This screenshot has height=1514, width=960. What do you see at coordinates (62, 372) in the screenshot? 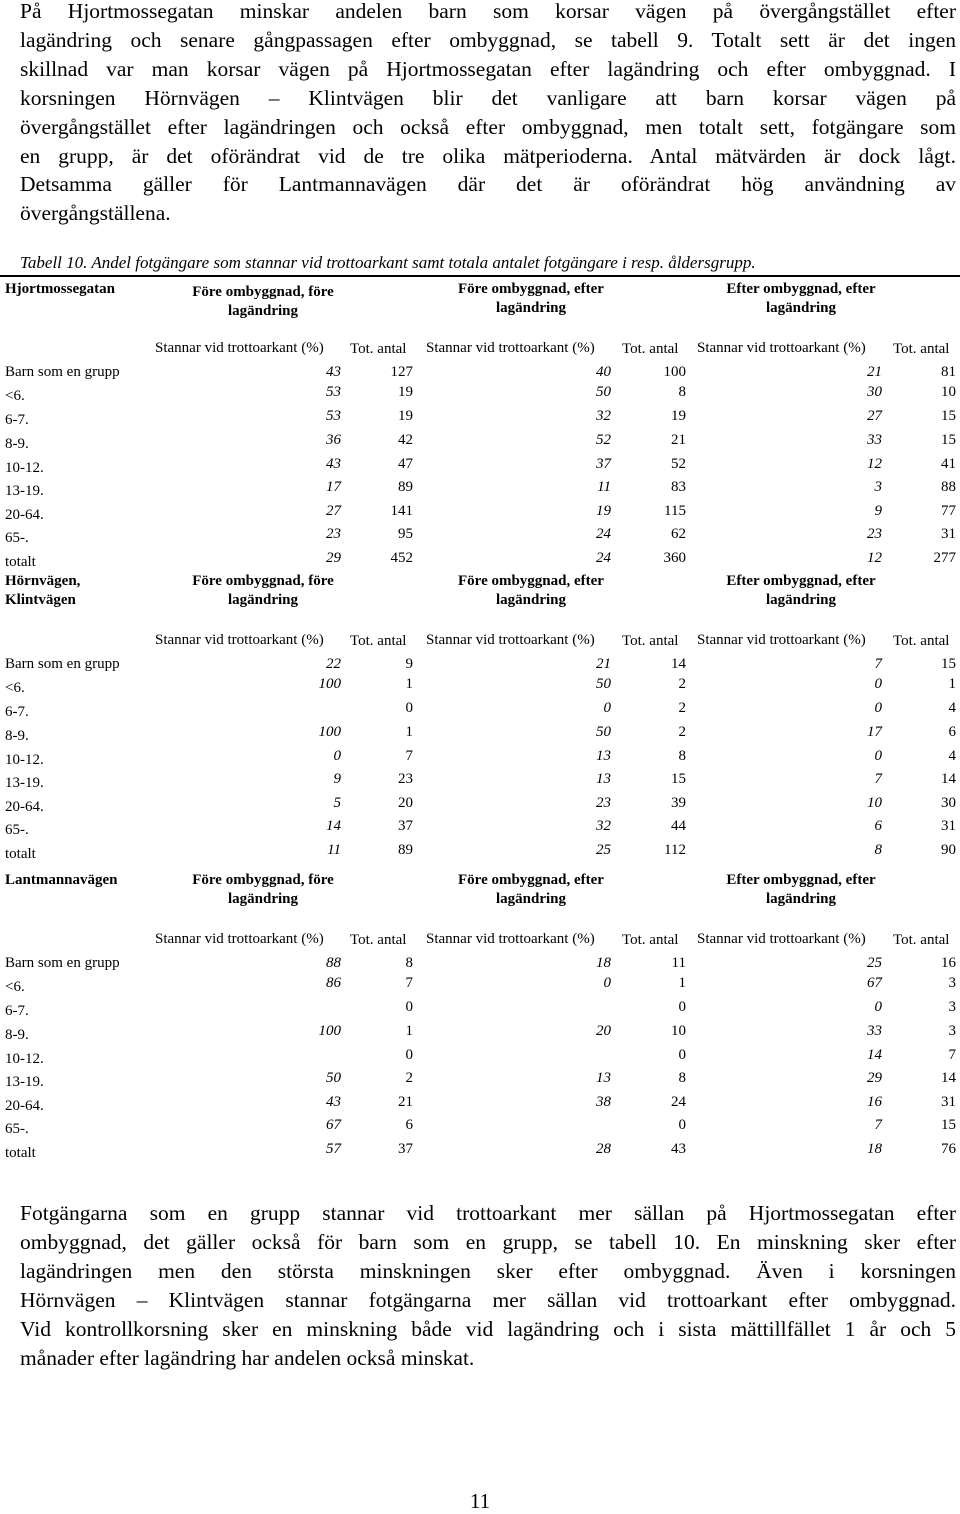
I see `row-label: Barn som en grupp` at bounding box center [62, 372].